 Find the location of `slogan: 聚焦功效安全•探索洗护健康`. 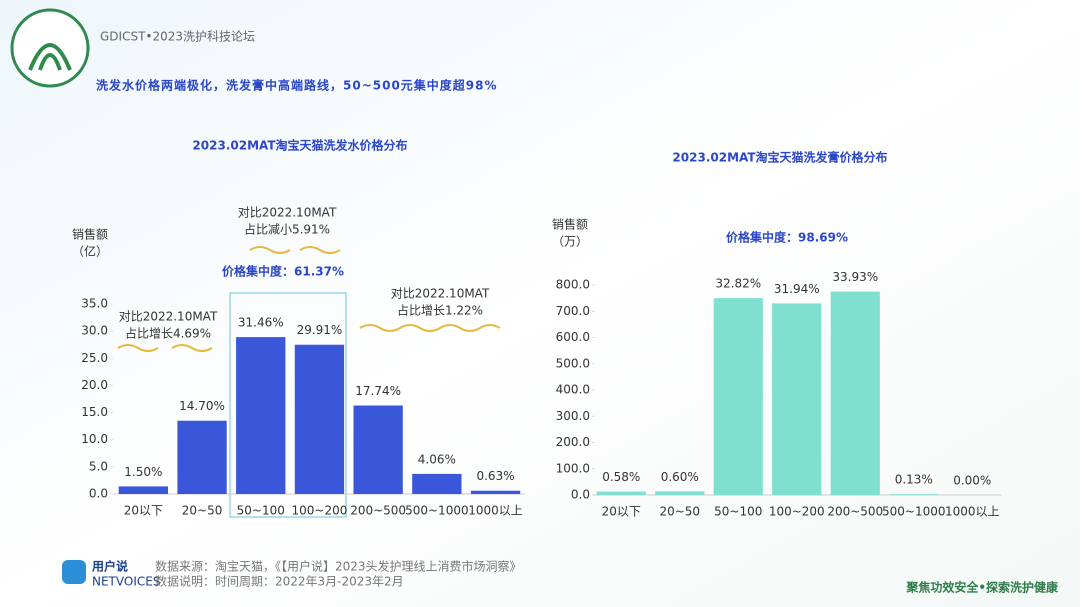

slogan: 聚焦功效安全•探索洗护健康 is located at coordinates (982, 587).